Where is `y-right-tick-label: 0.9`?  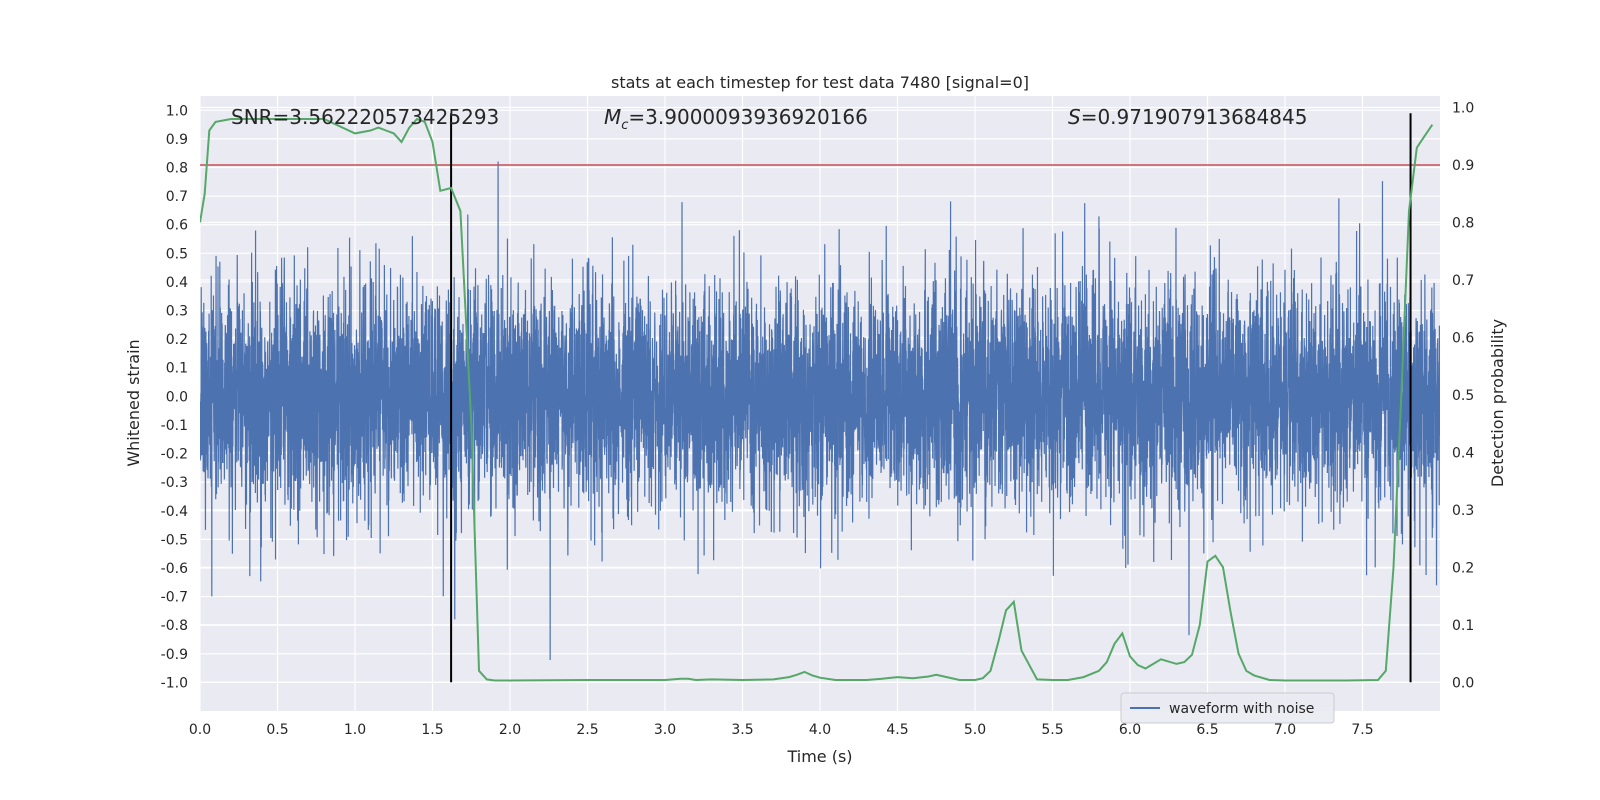 y-right-tick-label: 0.9 is located at coordinates (1463, 166).